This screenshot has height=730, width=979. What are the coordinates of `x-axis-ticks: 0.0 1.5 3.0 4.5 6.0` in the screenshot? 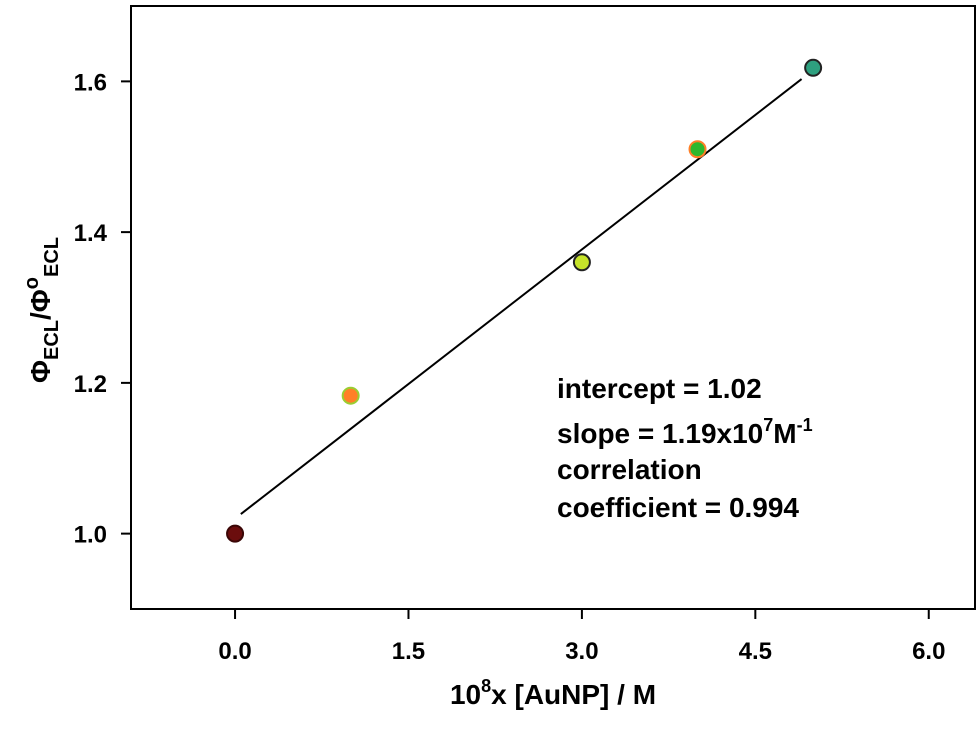 It's located at (581, 637).